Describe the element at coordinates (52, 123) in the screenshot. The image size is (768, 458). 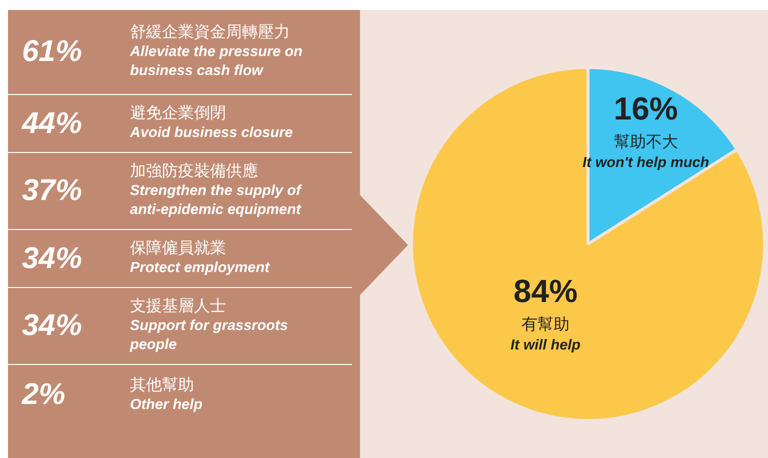
I see `data-label: 44%` at that location.